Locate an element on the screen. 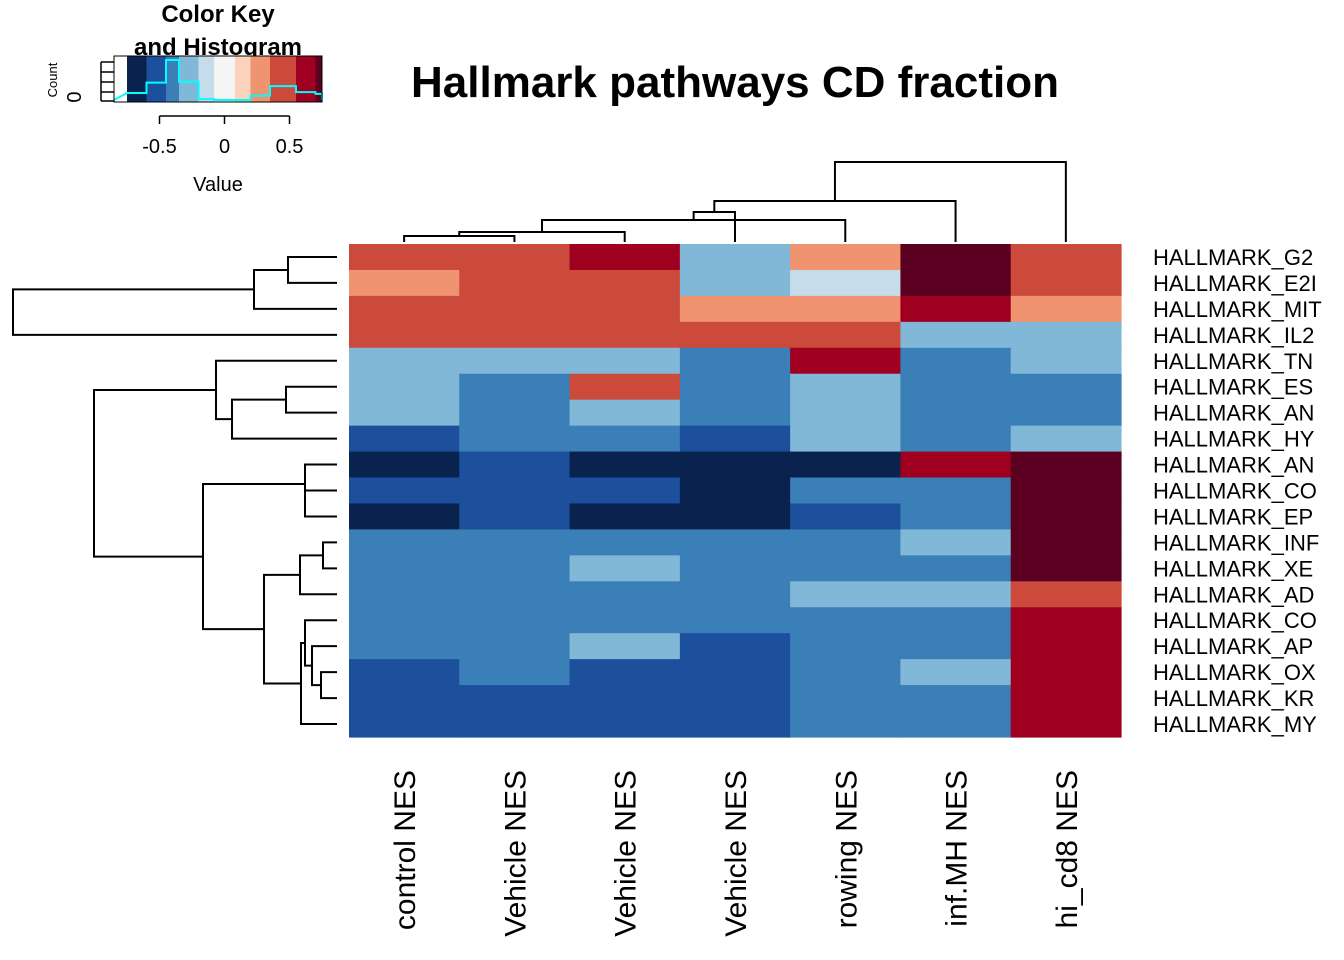 The image size is (1344, 960). row-label: HALLMARK_KR is located at coordinates (1233, 698).